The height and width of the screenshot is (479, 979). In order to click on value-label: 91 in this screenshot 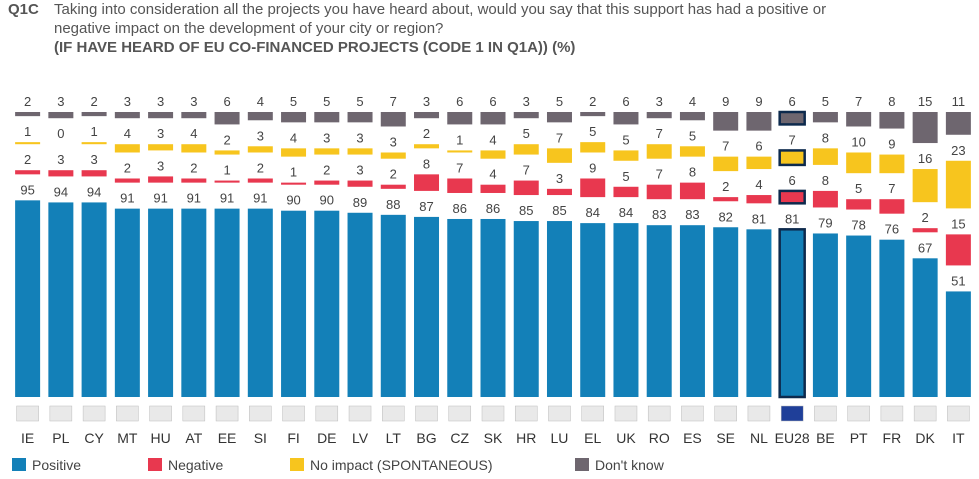, I will do `click(127, 198)`.